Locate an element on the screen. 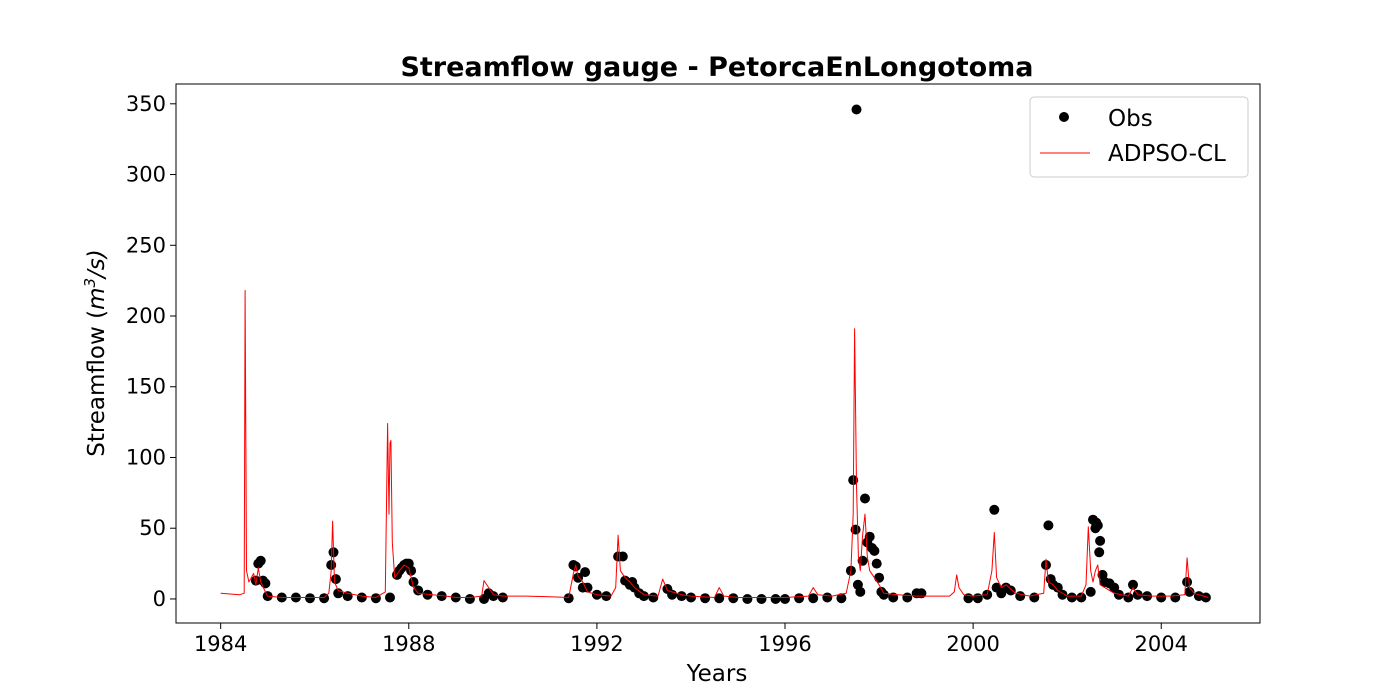  x-tick-label: 1996 is located at coordinates (784, 644).